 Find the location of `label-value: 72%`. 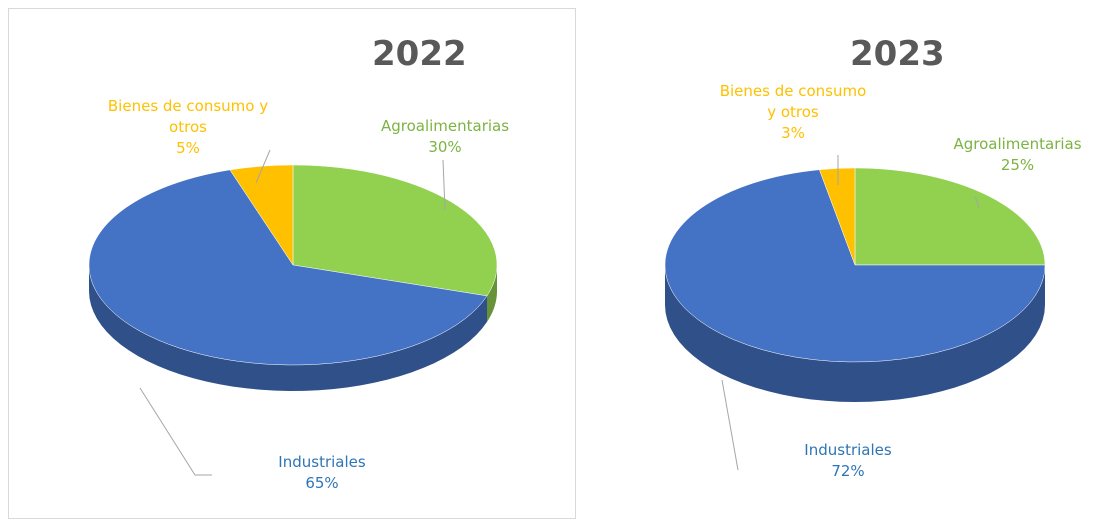

label-value: 72% is located at coordinates (848, 471).